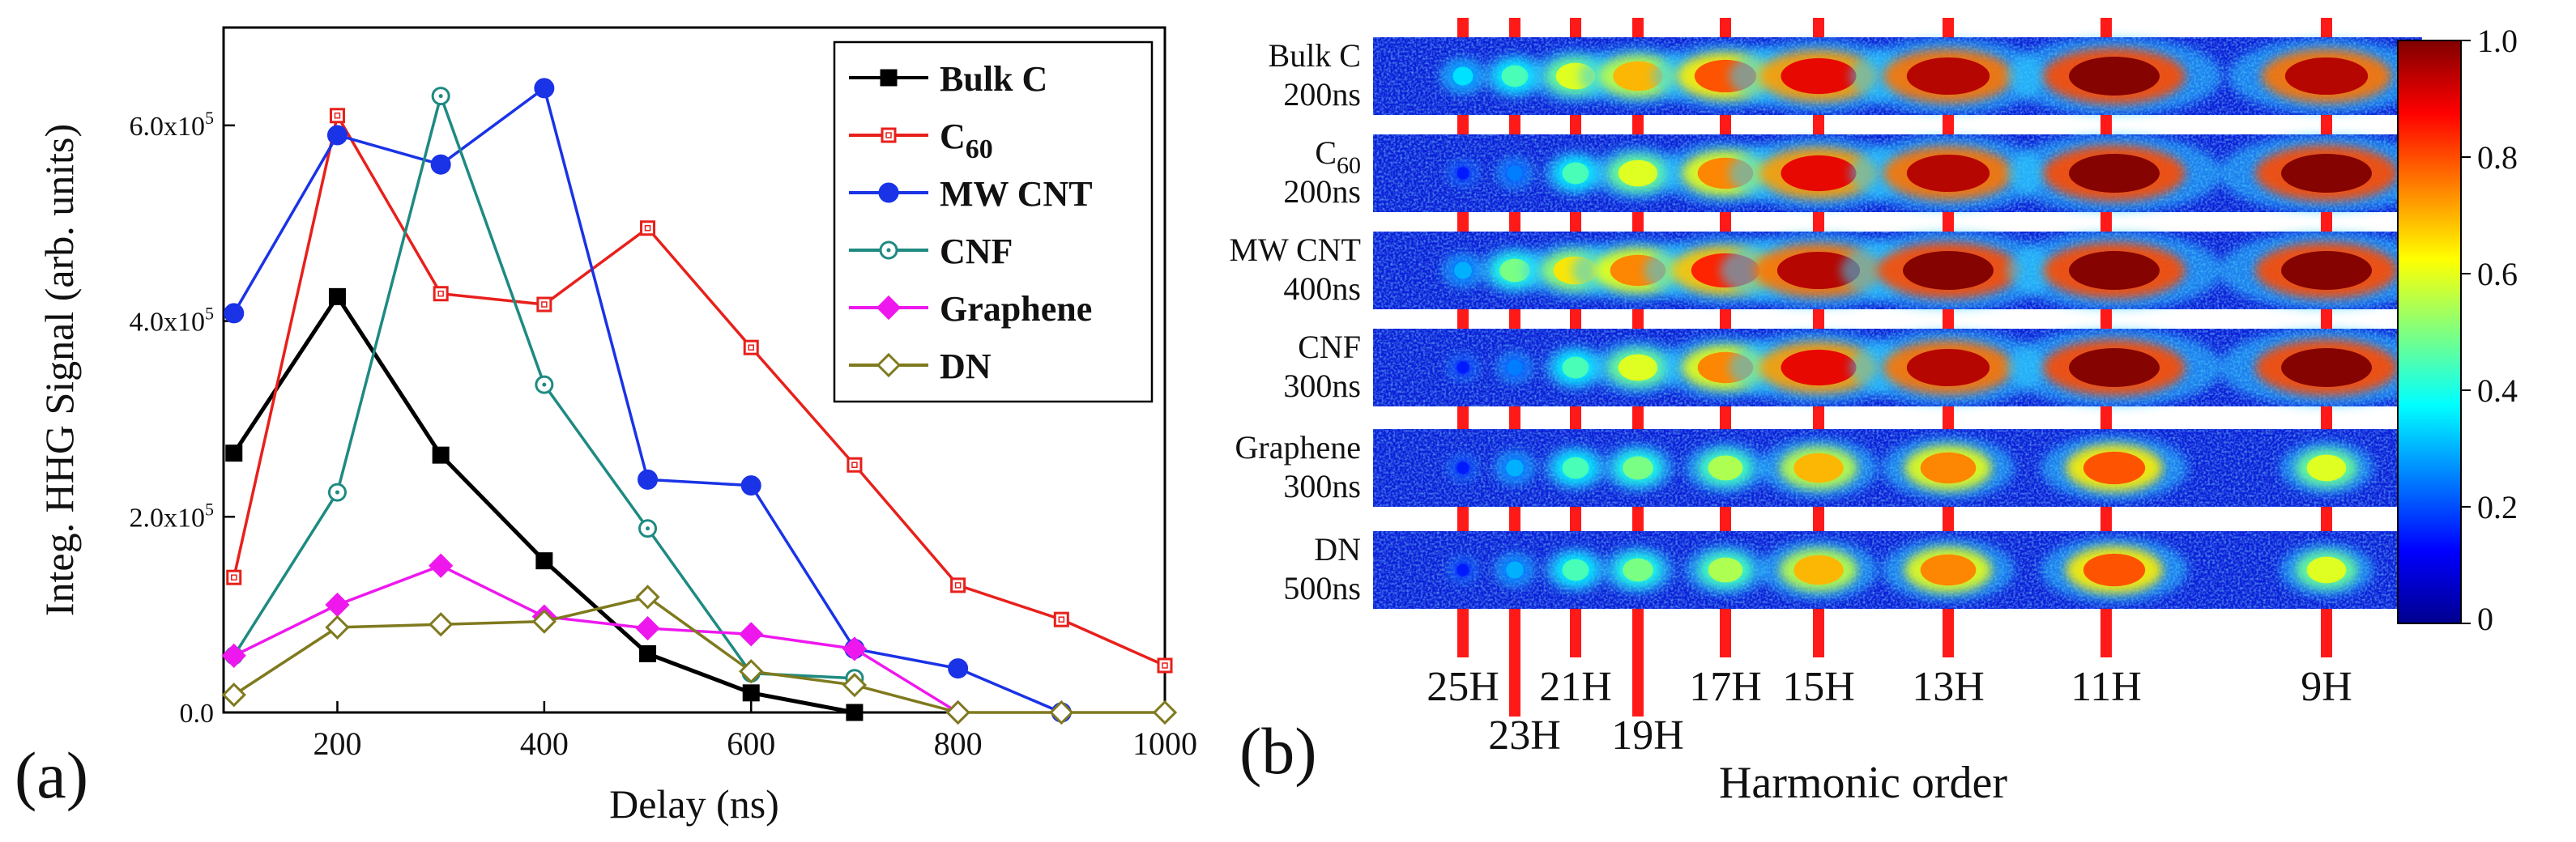 The width and height of the screenshot is (2576, 842). Describe the element at coordinates (1863, 783) in the screenshot. I see `harmonic-axis-label: Harmonic order` at that location.